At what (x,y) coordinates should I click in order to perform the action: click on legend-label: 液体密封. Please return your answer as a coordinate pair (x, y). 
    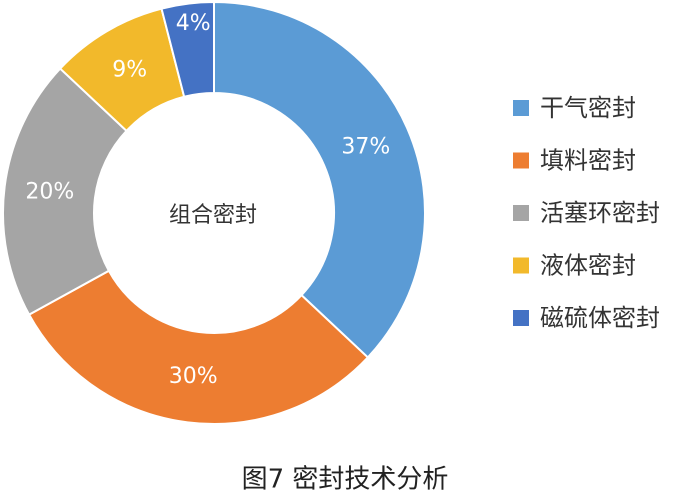
    Looking at the image, I should click on (588, 266).